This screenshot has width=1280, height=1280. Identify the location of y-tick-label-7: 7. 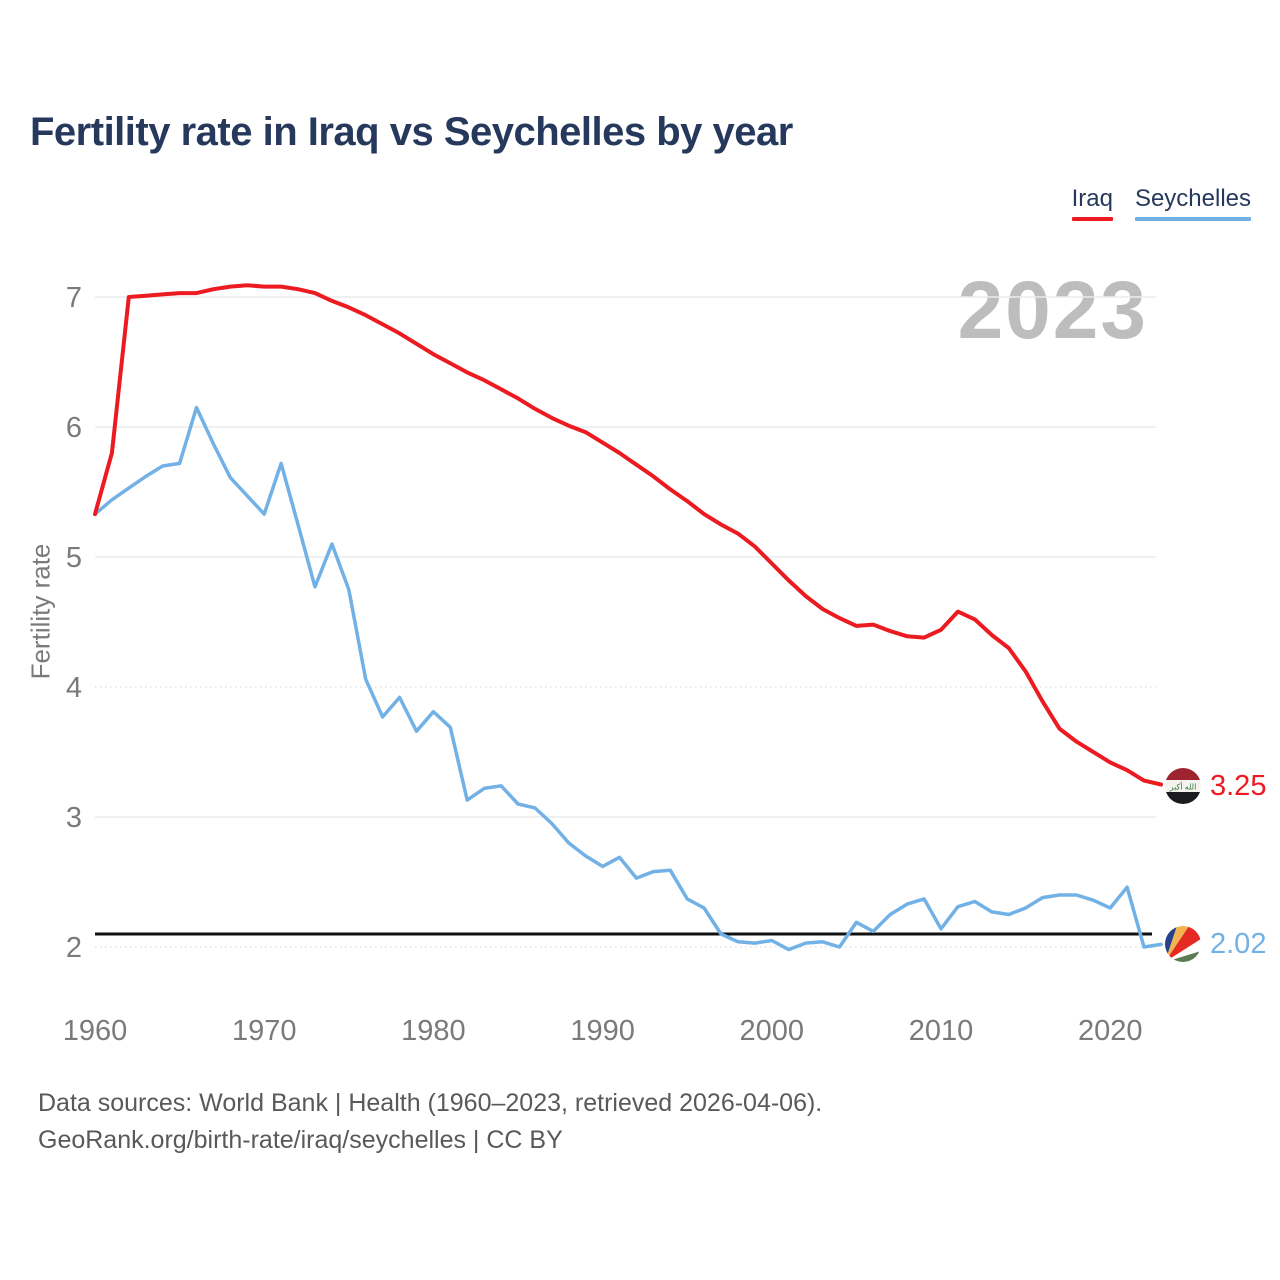
(74, 298).